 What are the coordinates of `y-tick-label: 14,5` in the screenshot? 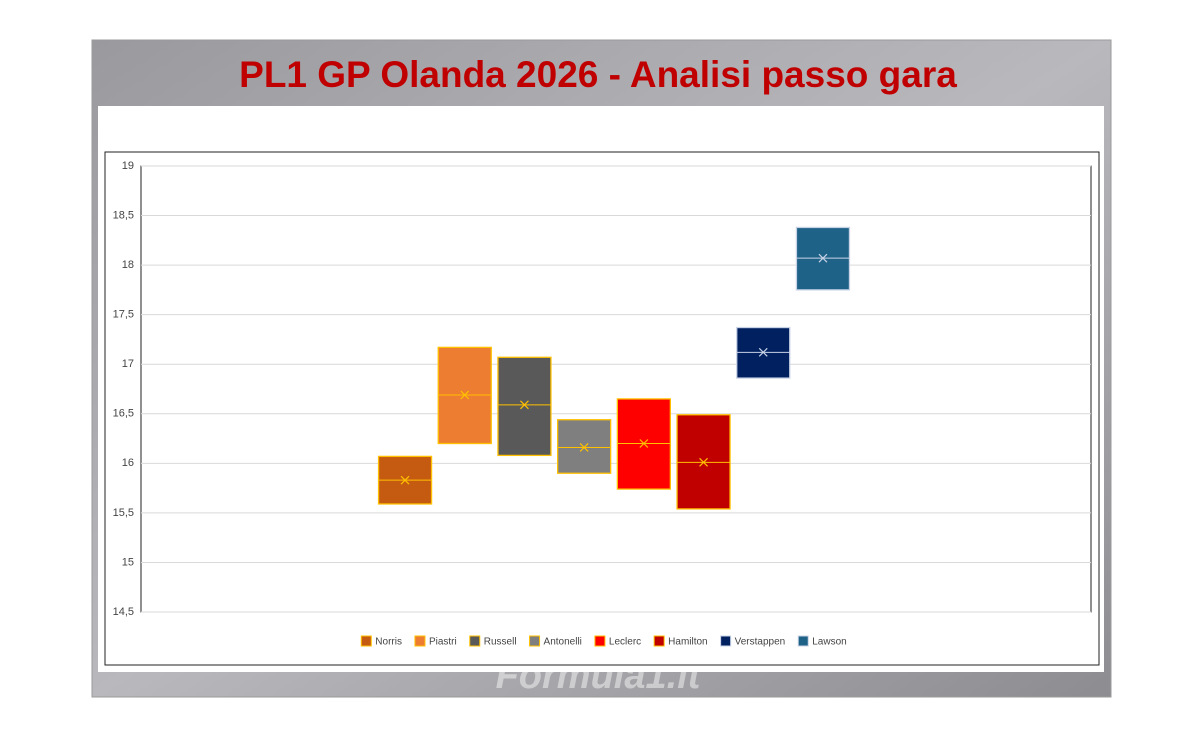 It's located at (123, 612).